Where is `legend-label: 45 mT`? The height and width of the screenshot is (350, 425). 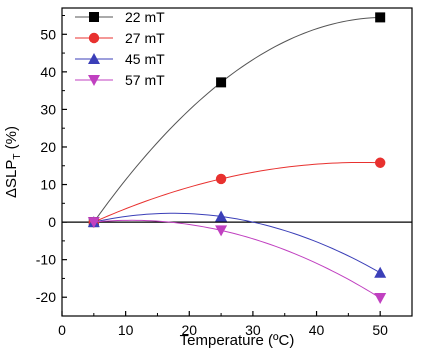
legend-label: 45 mT is located at coordinates (145, 59).